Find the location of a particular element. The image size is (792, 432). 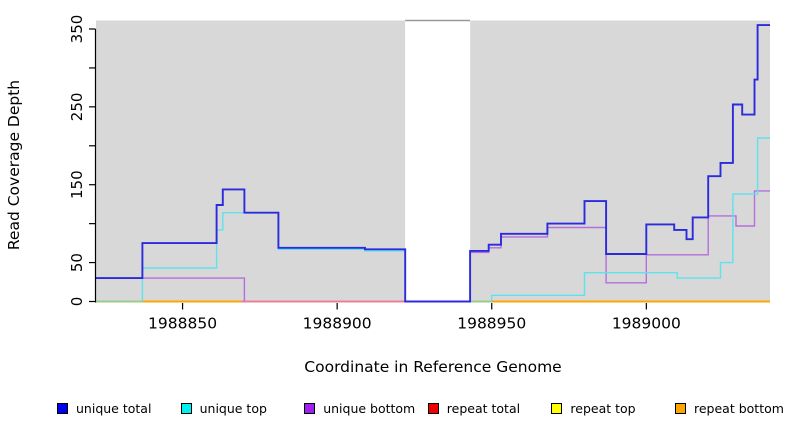

legend-item-unique-top: unique top is located at coordinates (223, 408).